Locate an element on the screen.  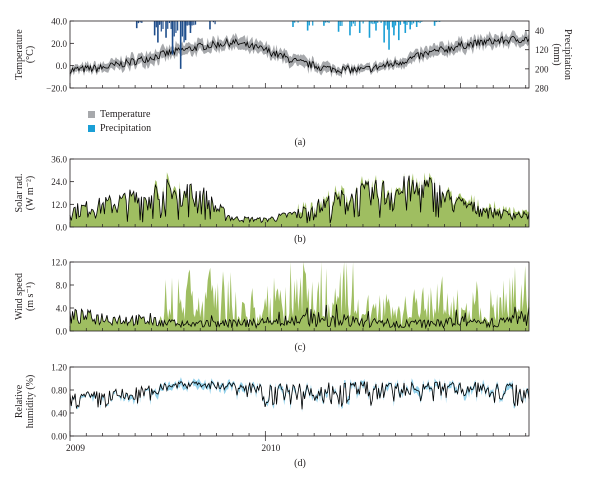
y-tick-label: 36.0 is located at coordinates (59, 160).